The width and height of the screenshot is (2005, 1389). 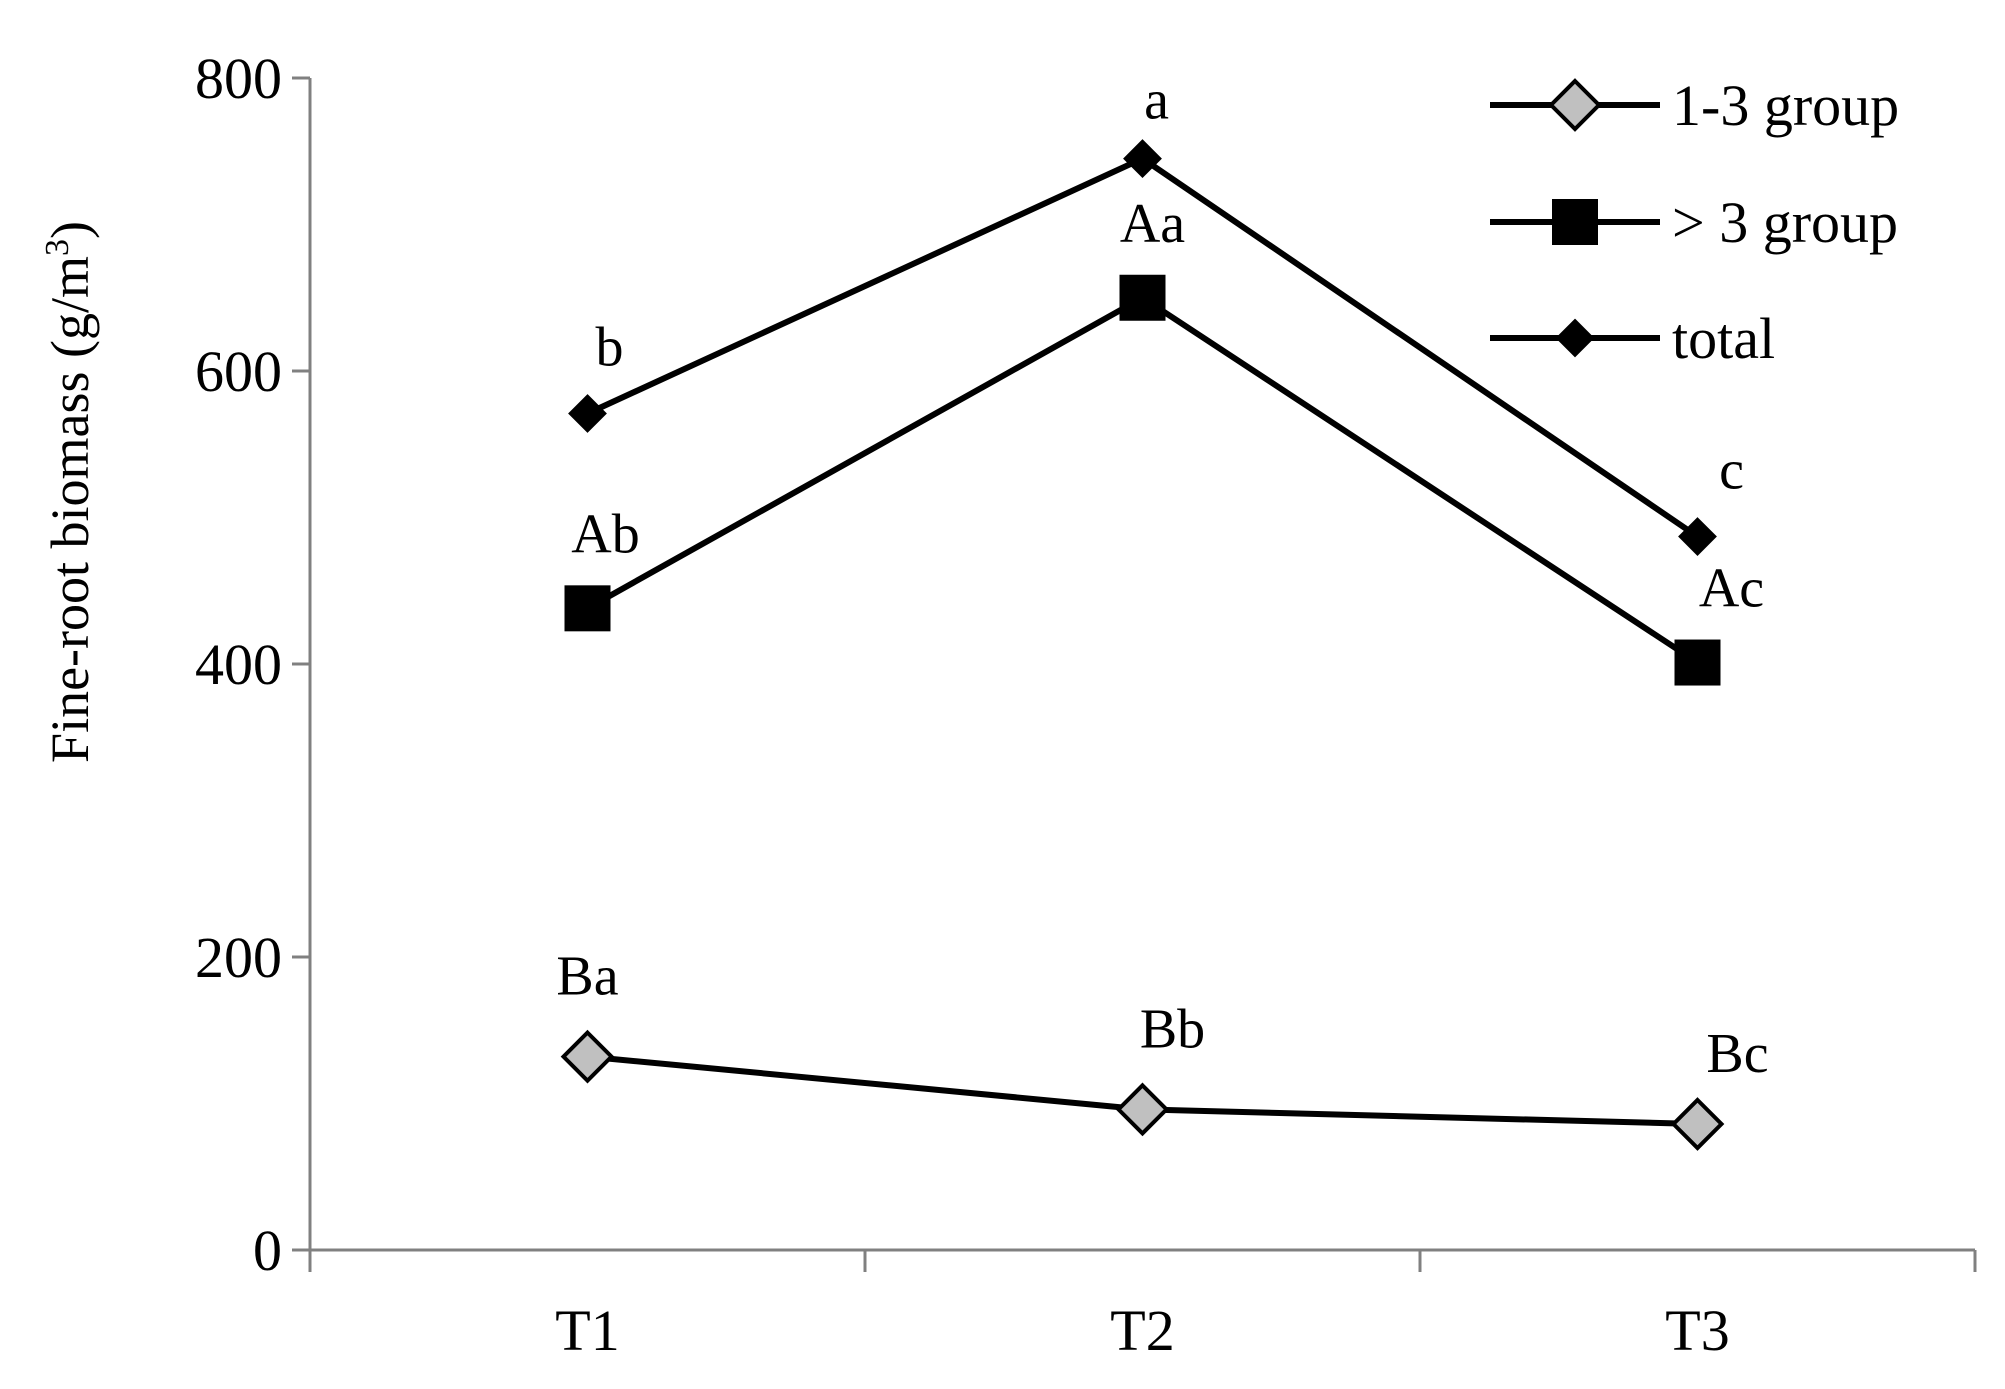 What do you see at coordinates (267, 1250) in the screenshot?
I see `y-tick-label-0: 0` at bounding box center [267, 1250].